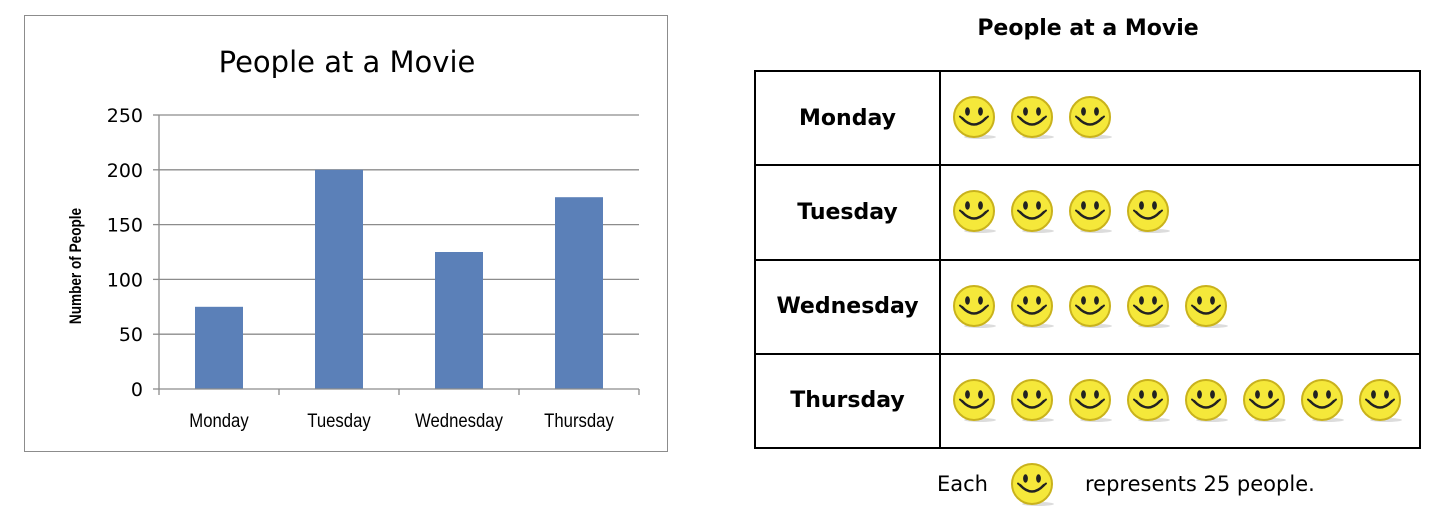 This screenshot has width=1438, height=524. What do you see at coordinates (125, 226) in the screenshot?
I see `y-tick-label: 150` at bounding box center [125, 226].